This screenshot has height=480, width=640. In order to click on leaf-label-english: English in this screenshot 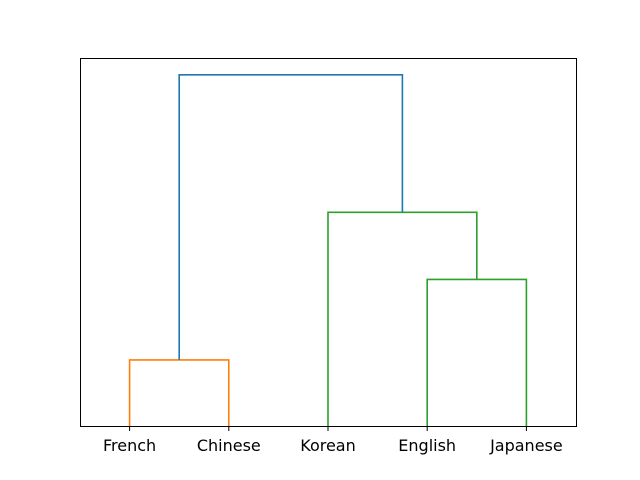, I will do `click(427, 445)`.